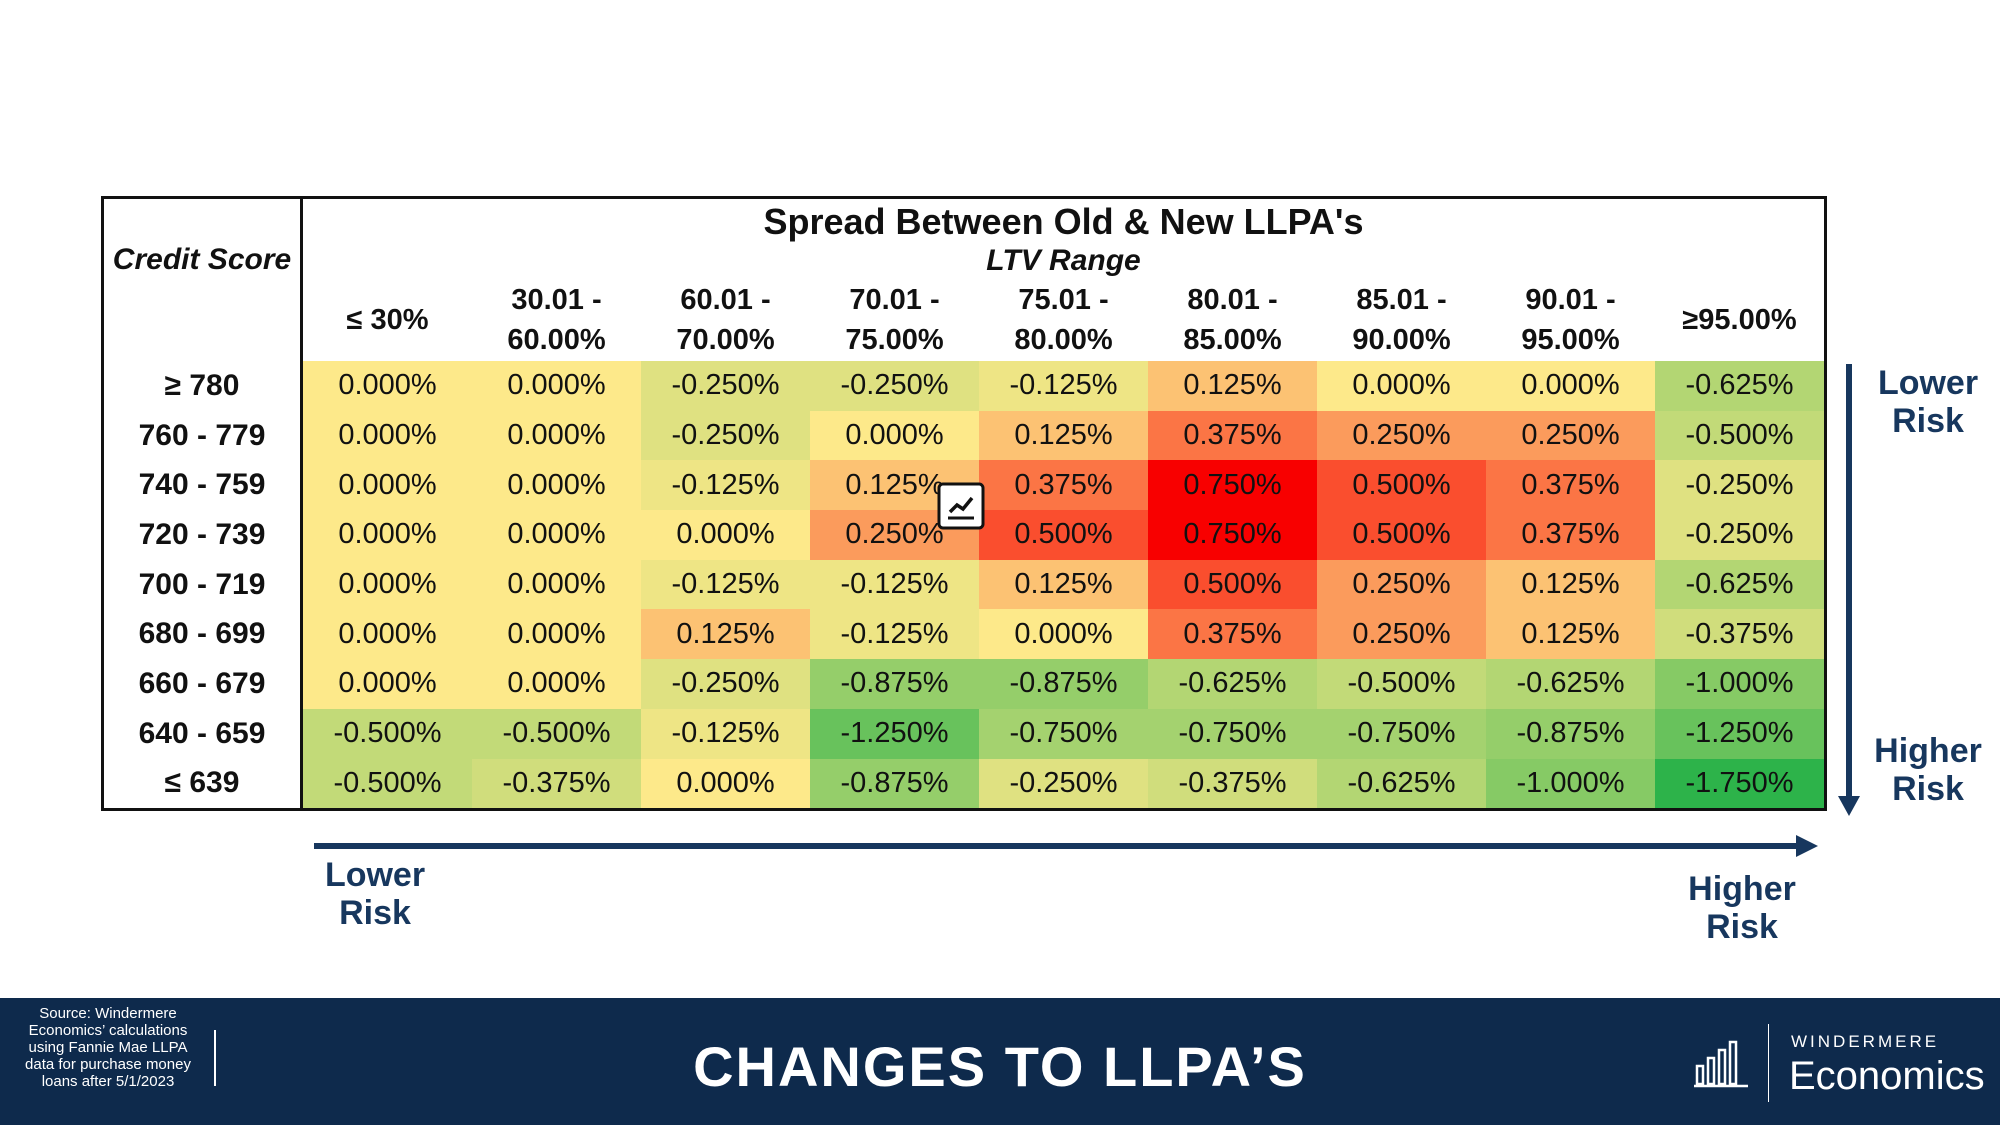 The image size is (2000, 1125). I want to click on bar-chart-logo-icon, so click(1721, 1064).